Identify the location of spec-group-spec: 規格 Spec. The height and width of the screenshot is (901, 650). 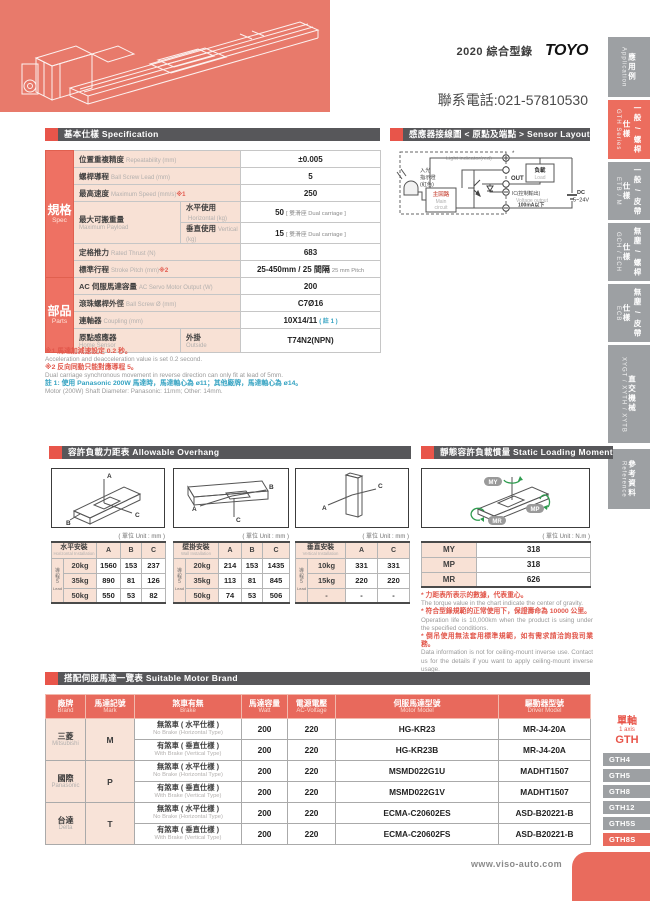
(59, 214).